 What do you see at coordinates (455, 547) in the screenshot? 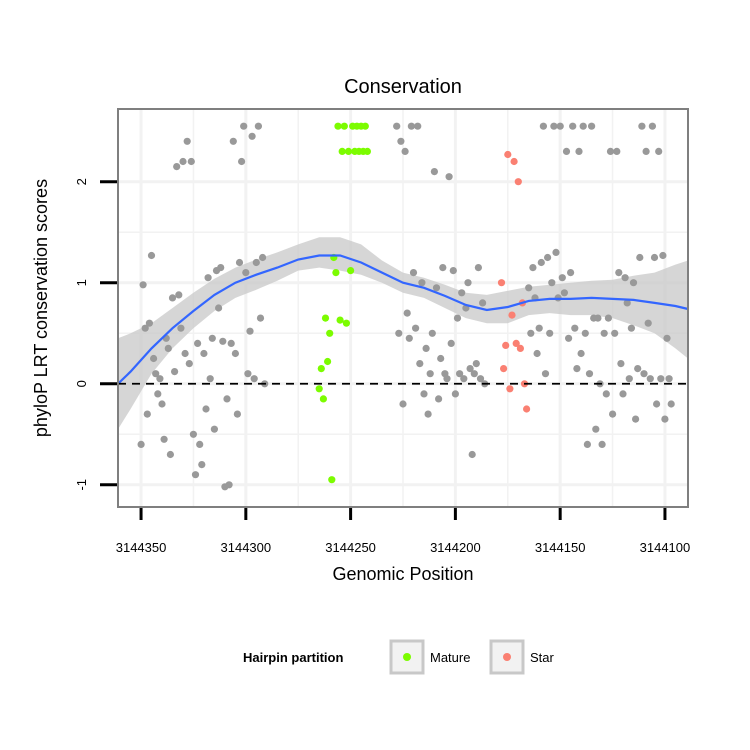
I see `x-tick-label: 3144200` at bounding box center [455, 547].